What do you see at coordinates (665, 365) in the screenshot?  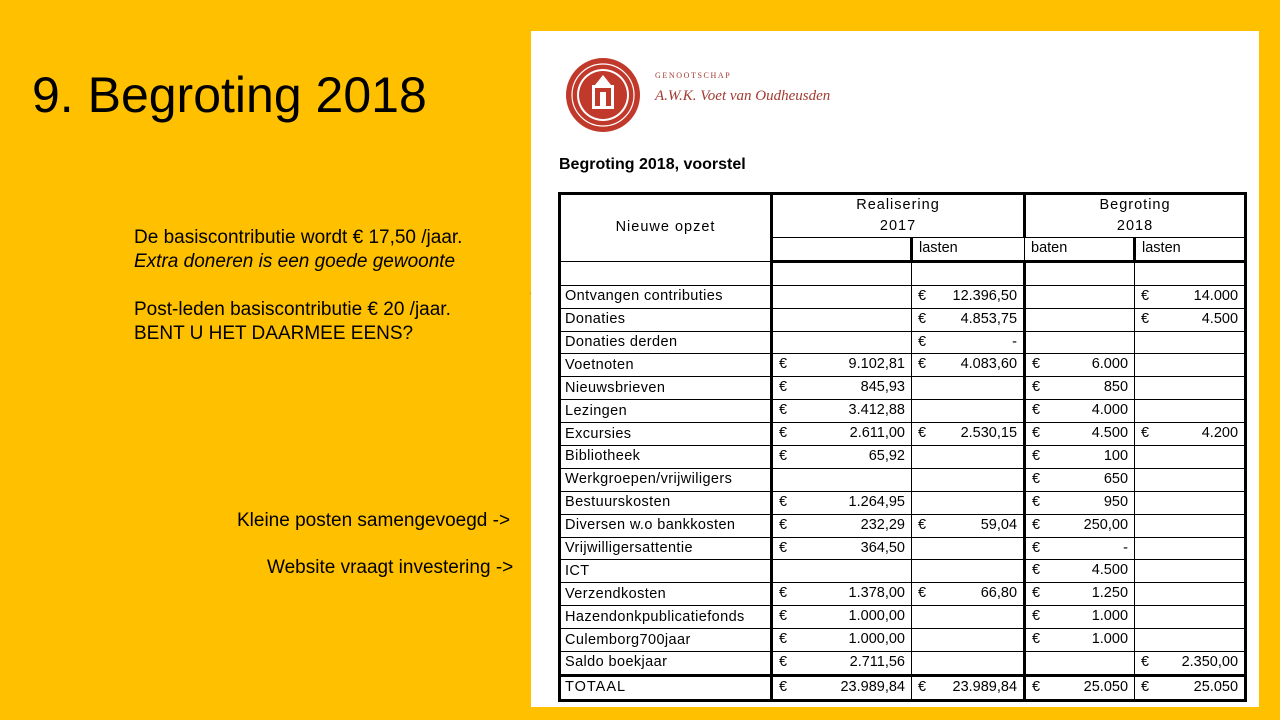 I see `row-label: Voetnoten` at bounding box center [665, 365].